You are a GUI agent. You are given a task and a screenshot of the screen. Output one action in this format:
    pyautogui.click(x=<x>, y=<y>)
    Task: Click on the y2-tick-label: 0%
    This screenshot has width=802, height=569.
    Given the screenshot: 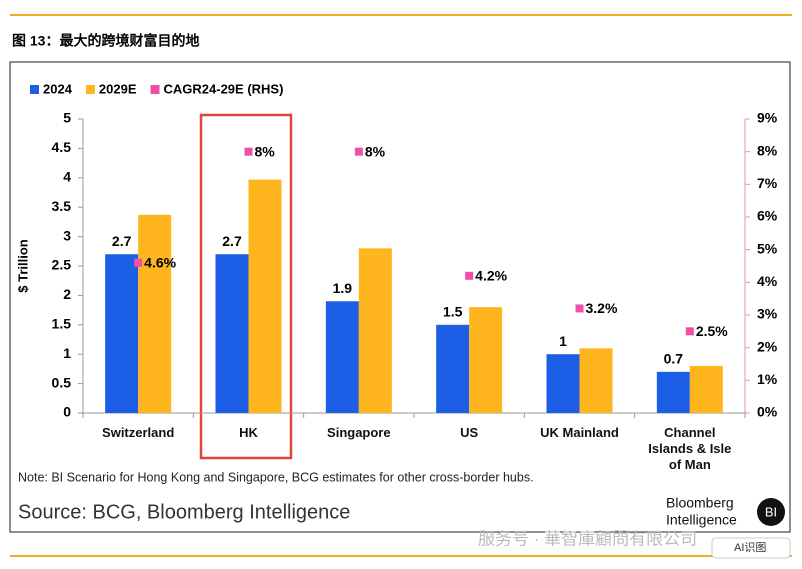 What is the action you would take?
    pyautogui.click(x=767, y=412)
    